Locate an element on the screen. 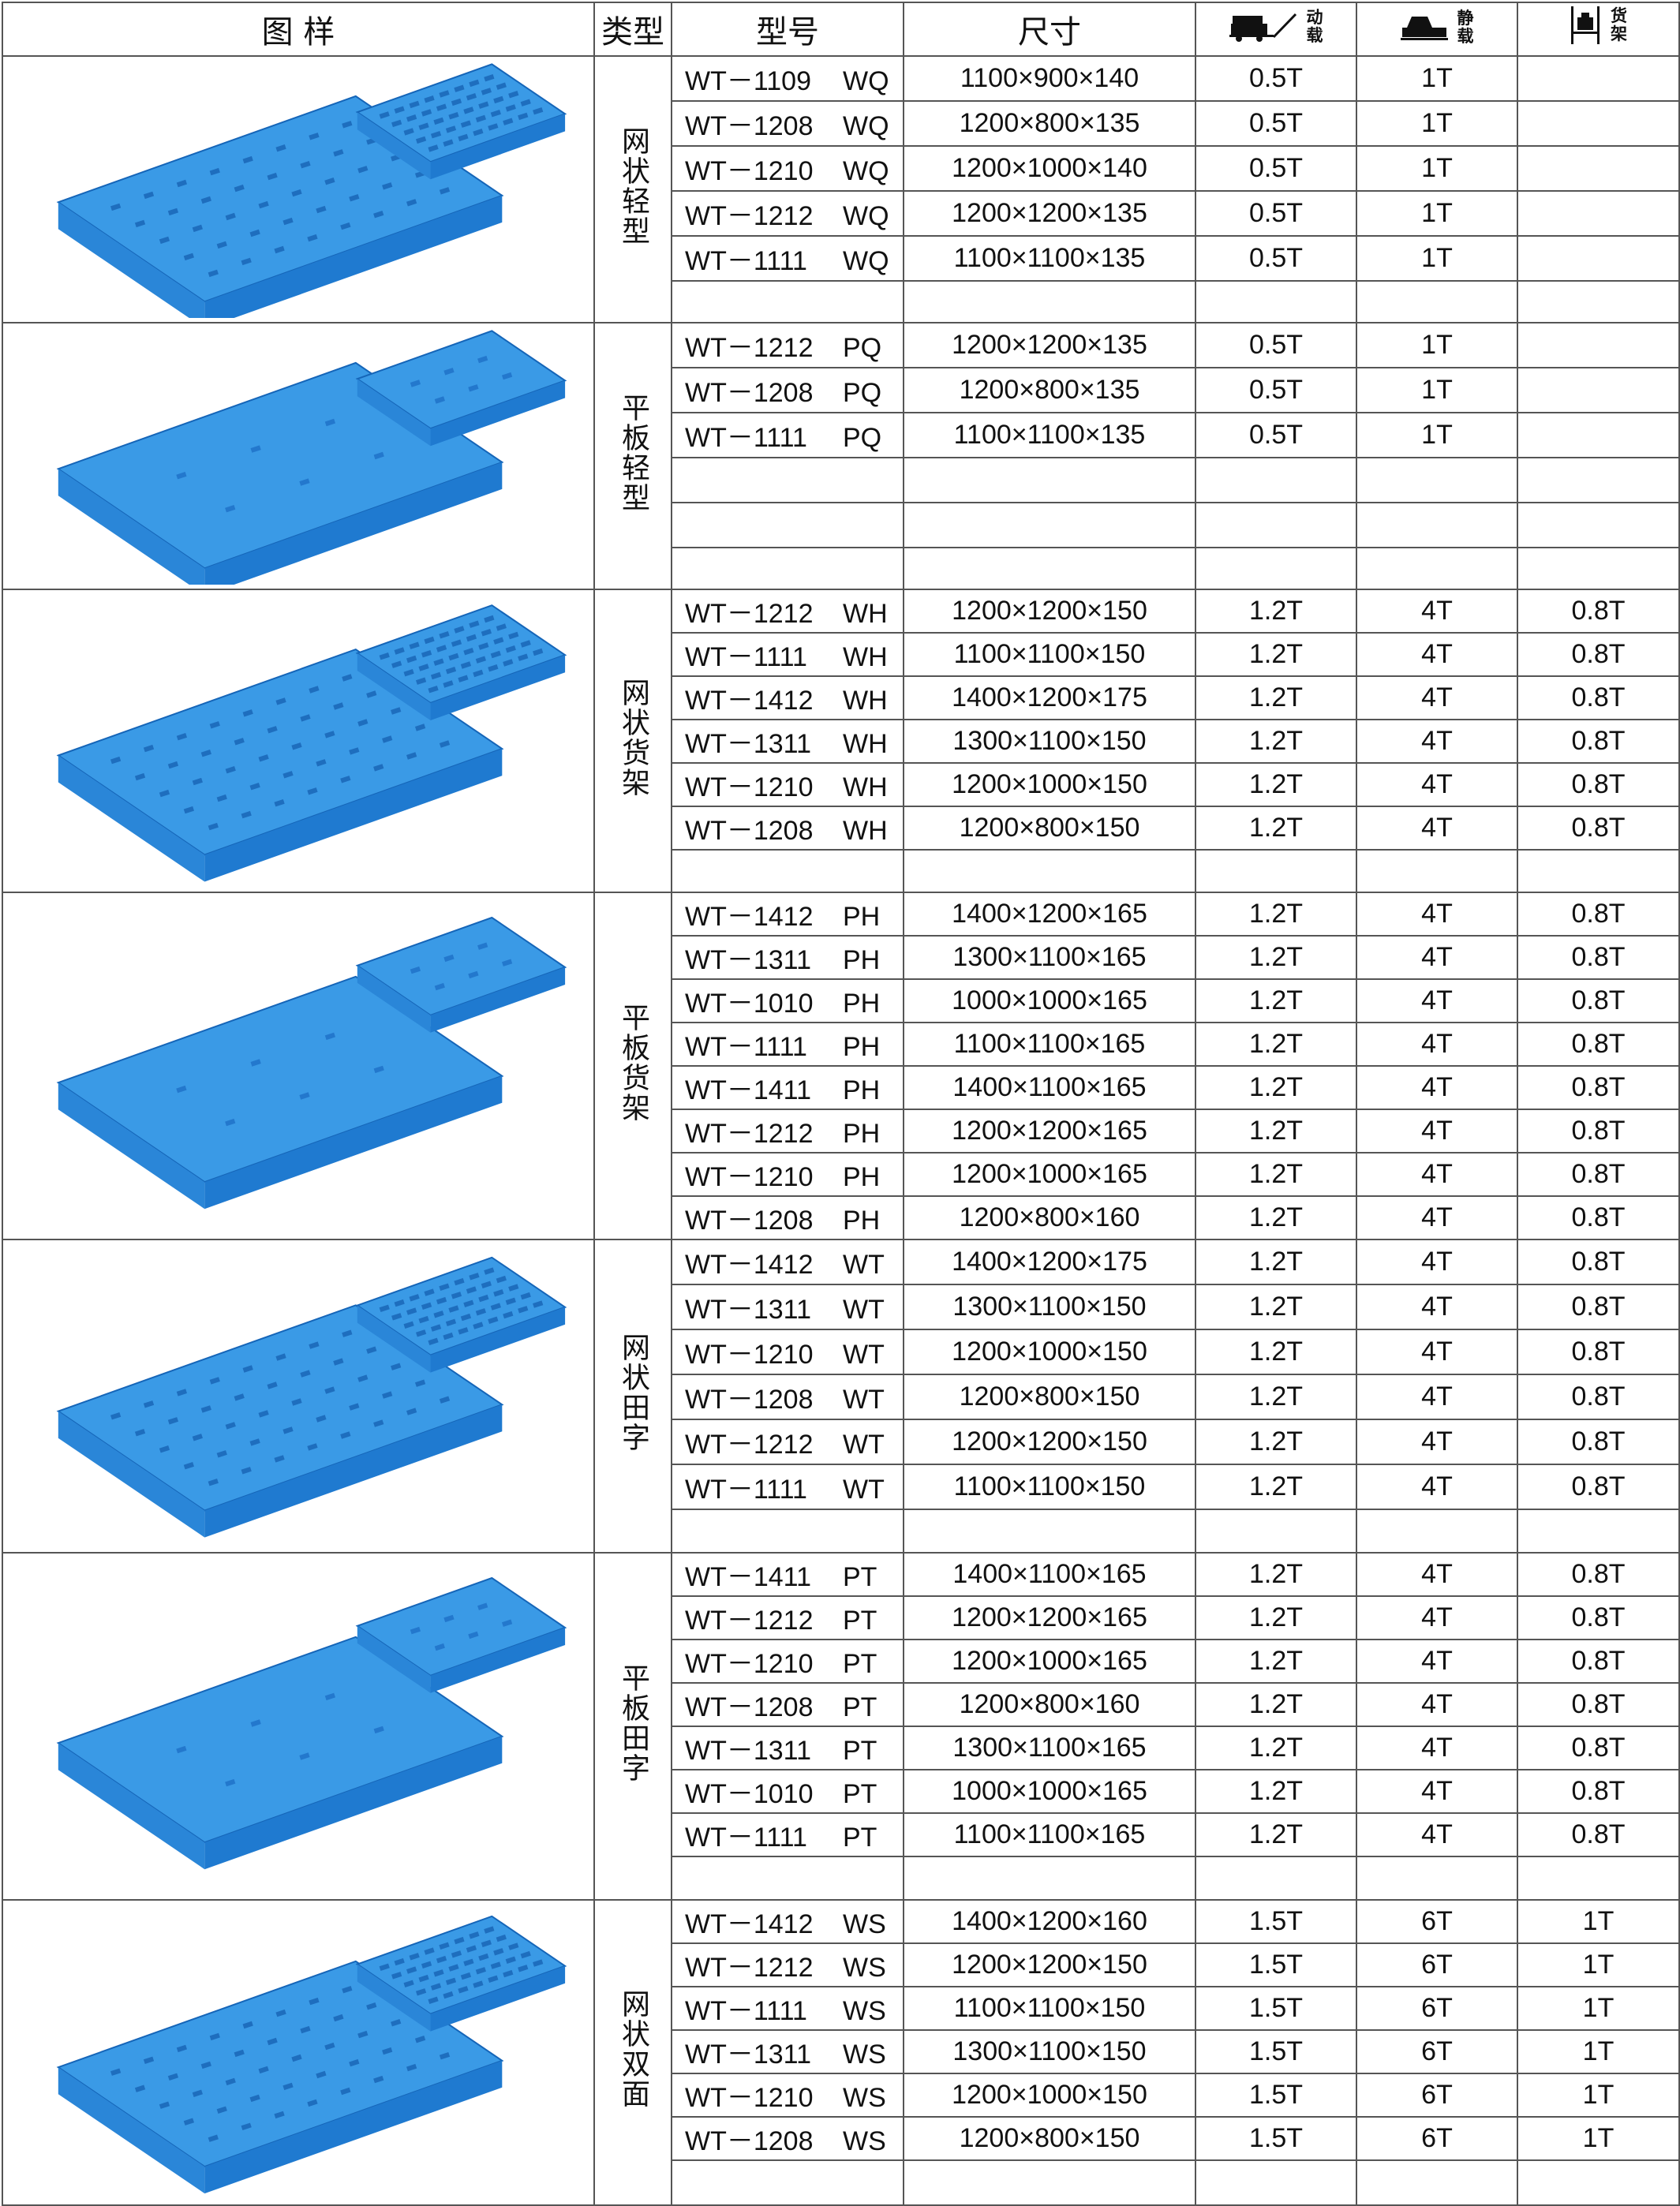 The width and height of the screenshot is (1680, 2206). table-row: 网状田字 WT－1412 WT 1400×1200×175 1.2T 4T 0.8T is located at coordinates (841, 1396).